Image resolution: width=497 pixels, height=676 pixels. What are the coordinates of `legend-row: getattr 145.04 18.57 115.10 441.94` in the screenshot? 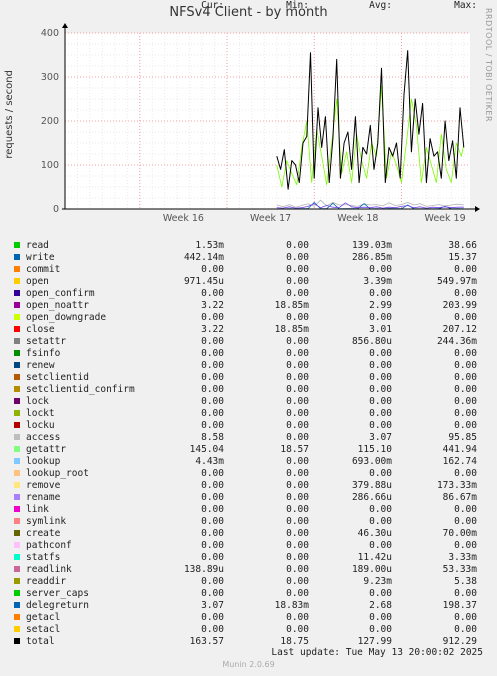 It's located at (248, 450).